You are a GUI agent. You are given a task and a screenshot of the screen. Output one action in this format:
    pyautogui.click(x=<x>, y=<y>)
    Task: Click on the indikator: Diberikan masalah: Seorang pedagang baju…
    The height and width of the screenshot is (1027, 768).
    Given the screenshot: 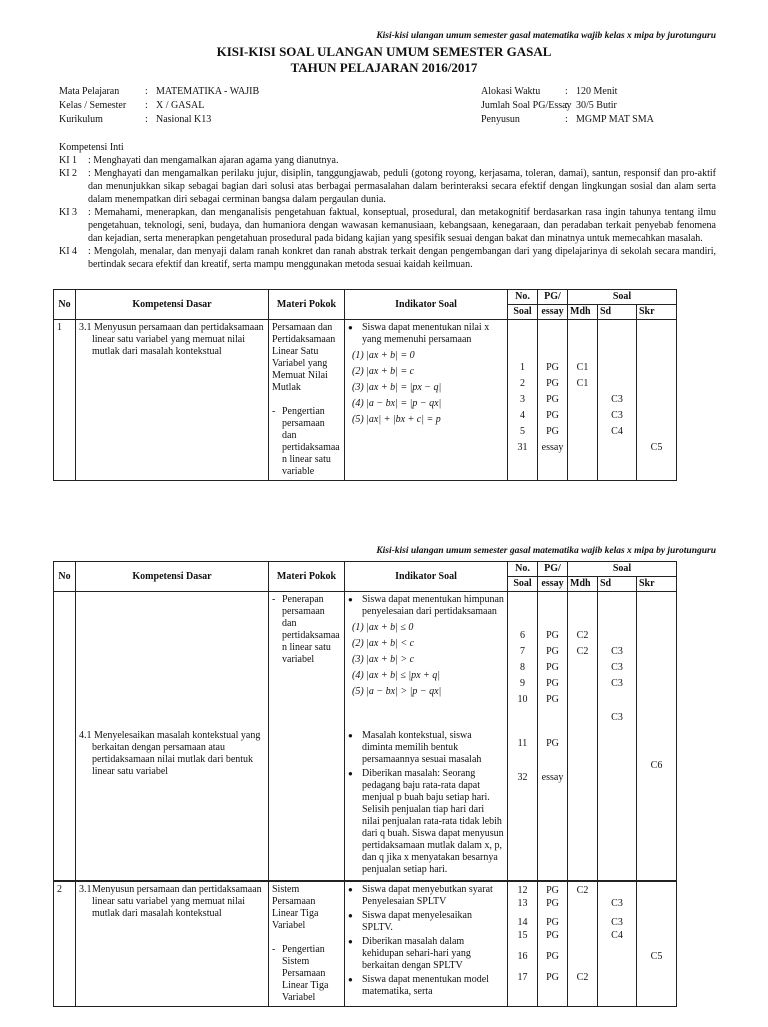 What is the action you would take?
    pyautogui.click(x=433, y=821)
    